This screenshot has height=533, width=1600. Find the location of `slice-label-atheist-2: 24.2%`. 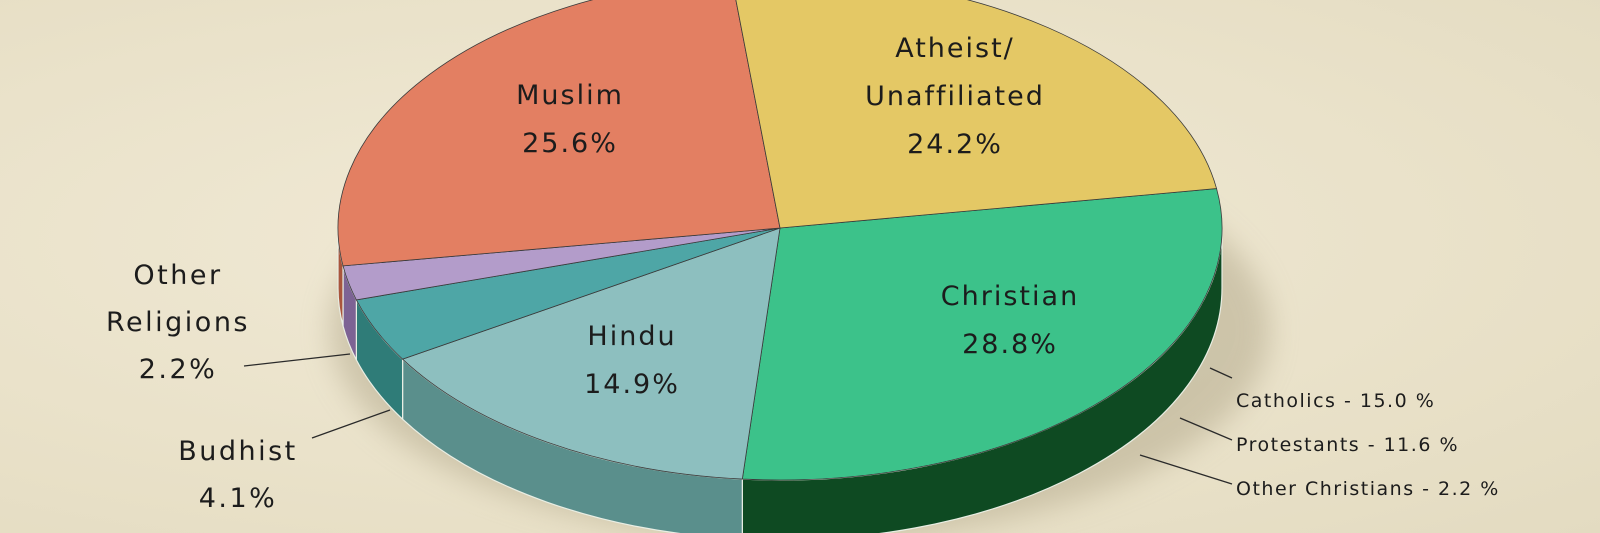

slice-label-atheist-2: 24.2% is located at coordinates (955, 144).